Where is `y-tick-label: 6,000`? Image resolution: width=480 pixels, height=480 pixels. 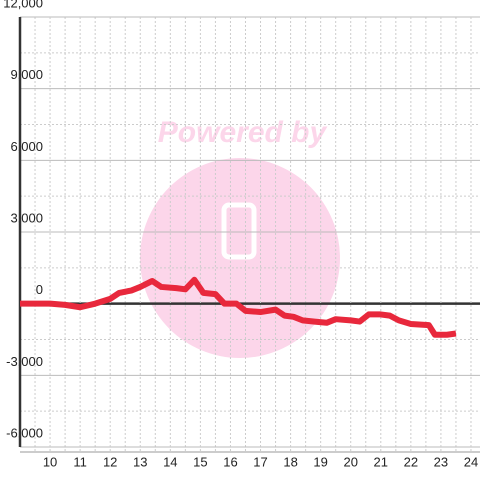
y-tick-label: 6,000 is located at coordinates (26, 146).